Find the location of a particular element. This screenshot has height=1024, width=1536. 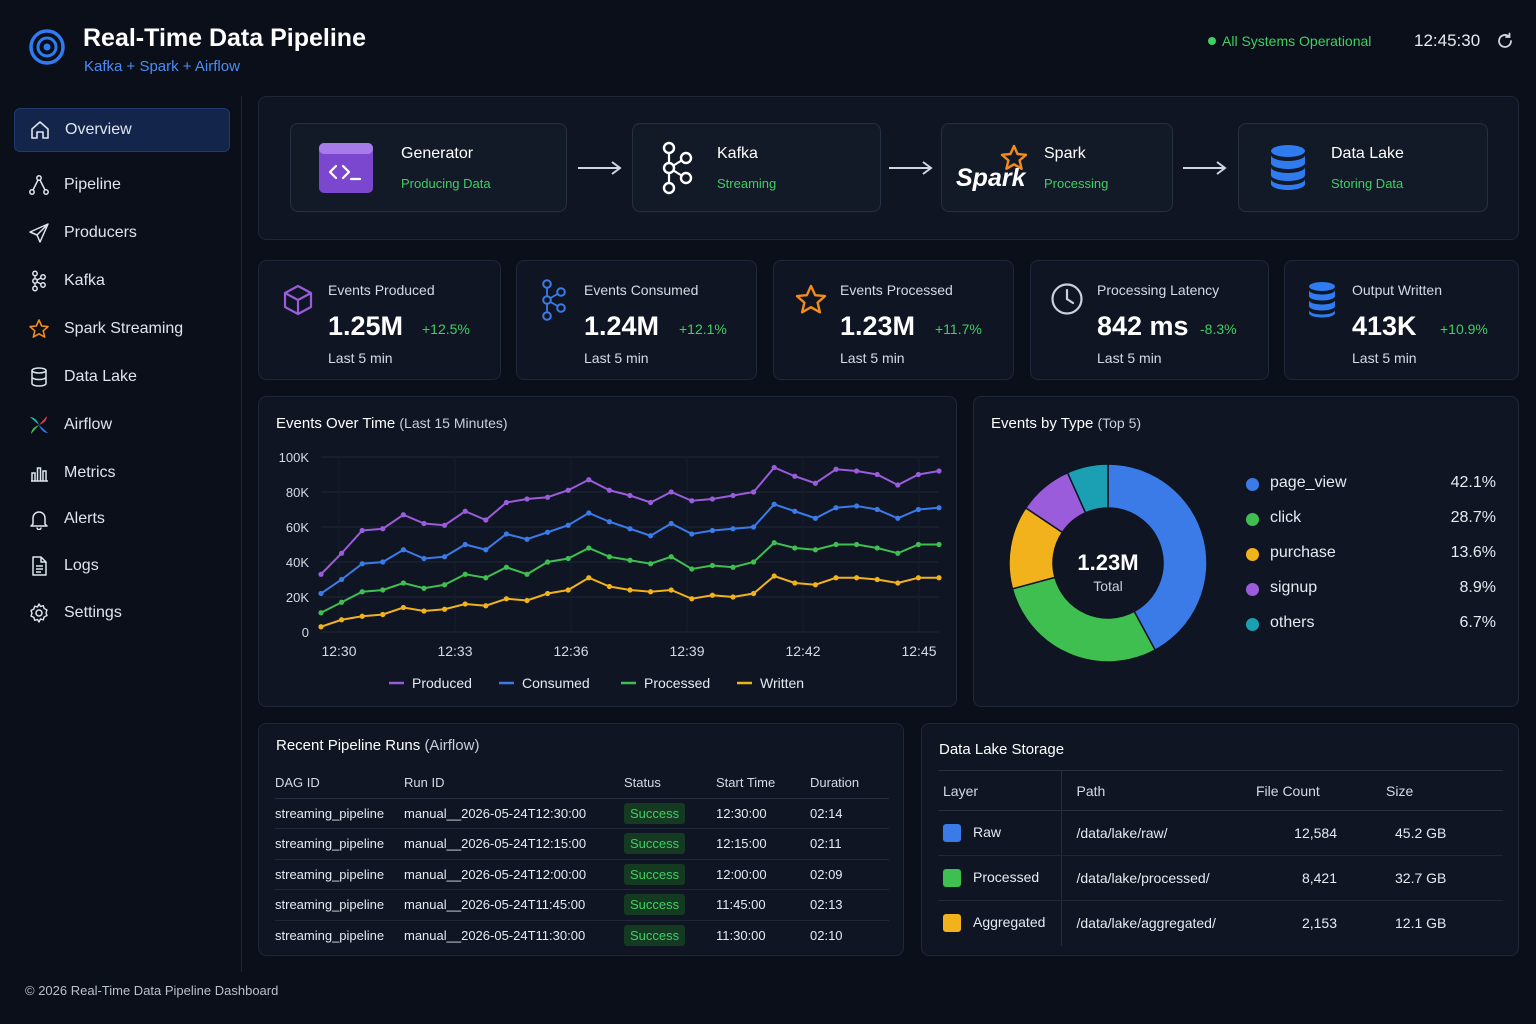

legend-item: page_view 42.1% is located at coordinates (1371, 484).